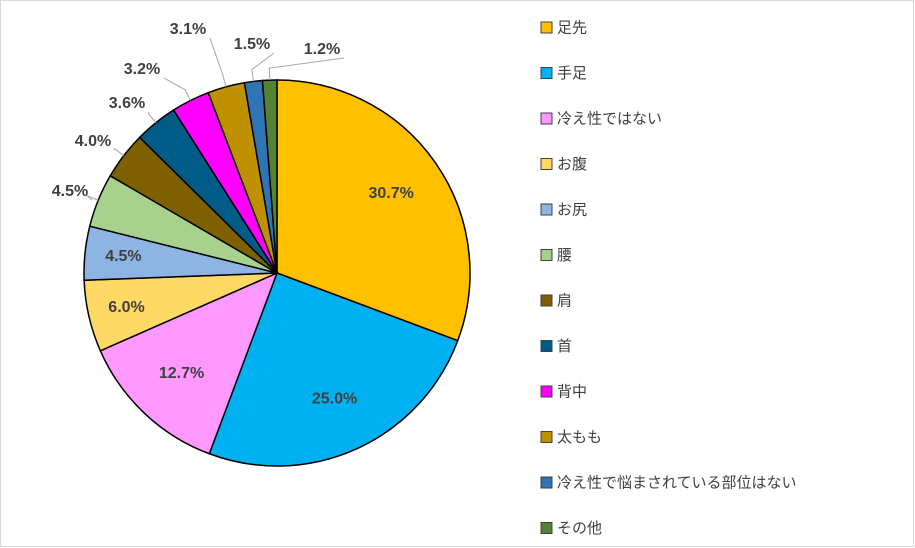 This screenshot has height=548, width=915. I want to click on data-label: 1.2%, so click(322, 49).